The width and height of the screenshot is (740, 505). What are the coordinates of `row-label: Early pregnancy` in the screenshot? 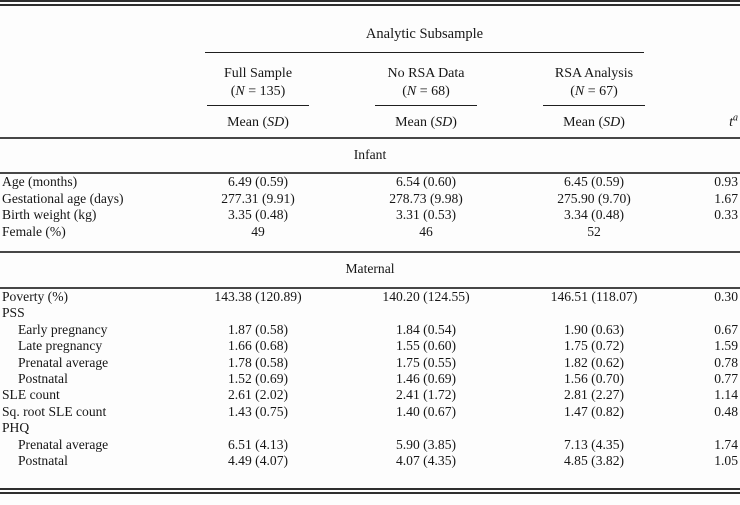 It's located at (63, 329).